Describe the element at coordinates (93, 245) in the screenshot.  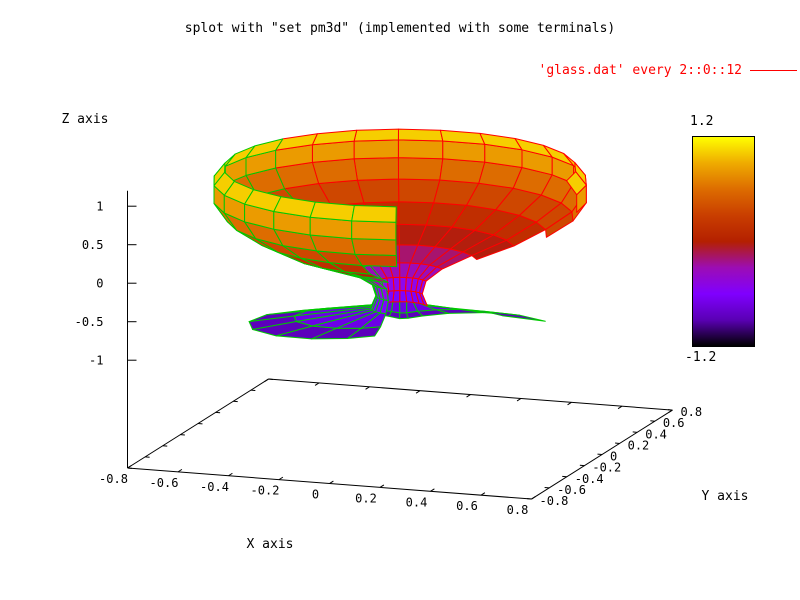
I see `tick-label: 0.5` at that location.